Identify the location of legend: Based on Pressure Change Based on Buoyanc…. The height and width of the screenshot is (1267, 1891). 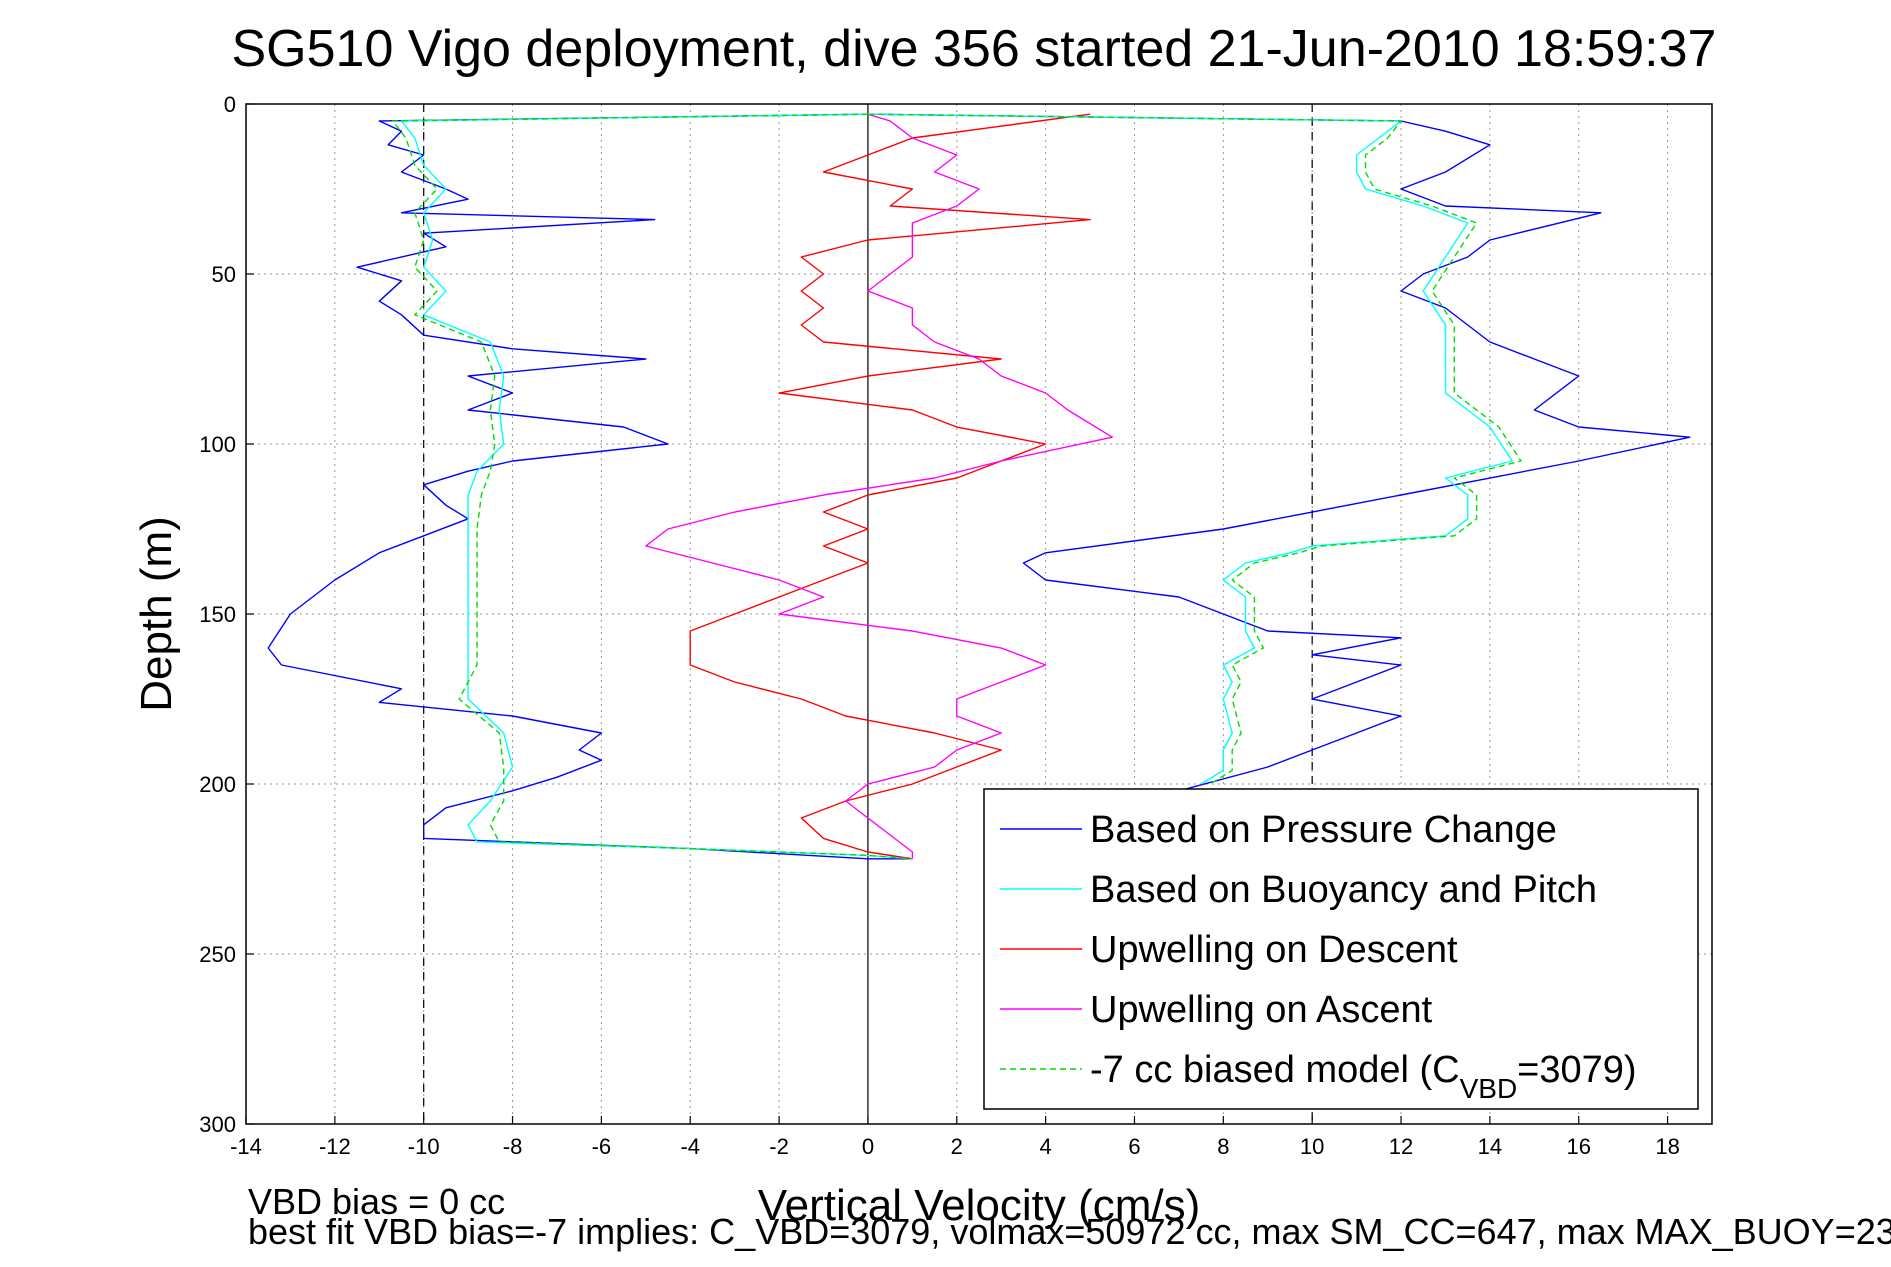
(1341, 949).